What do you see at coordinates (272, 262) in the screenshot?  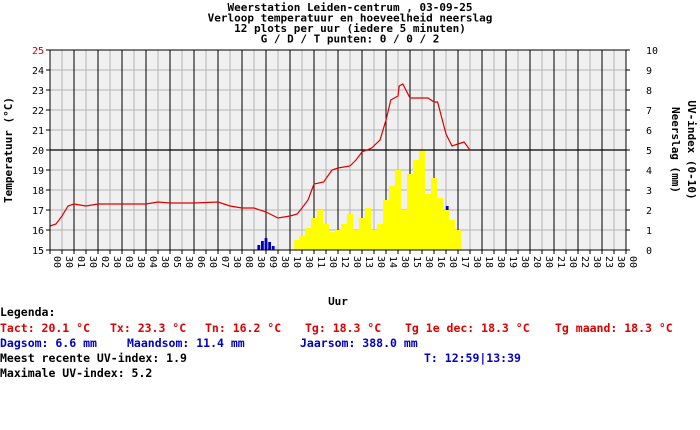 I see `x-tick-label: 09` at bounding box center [272, 262].